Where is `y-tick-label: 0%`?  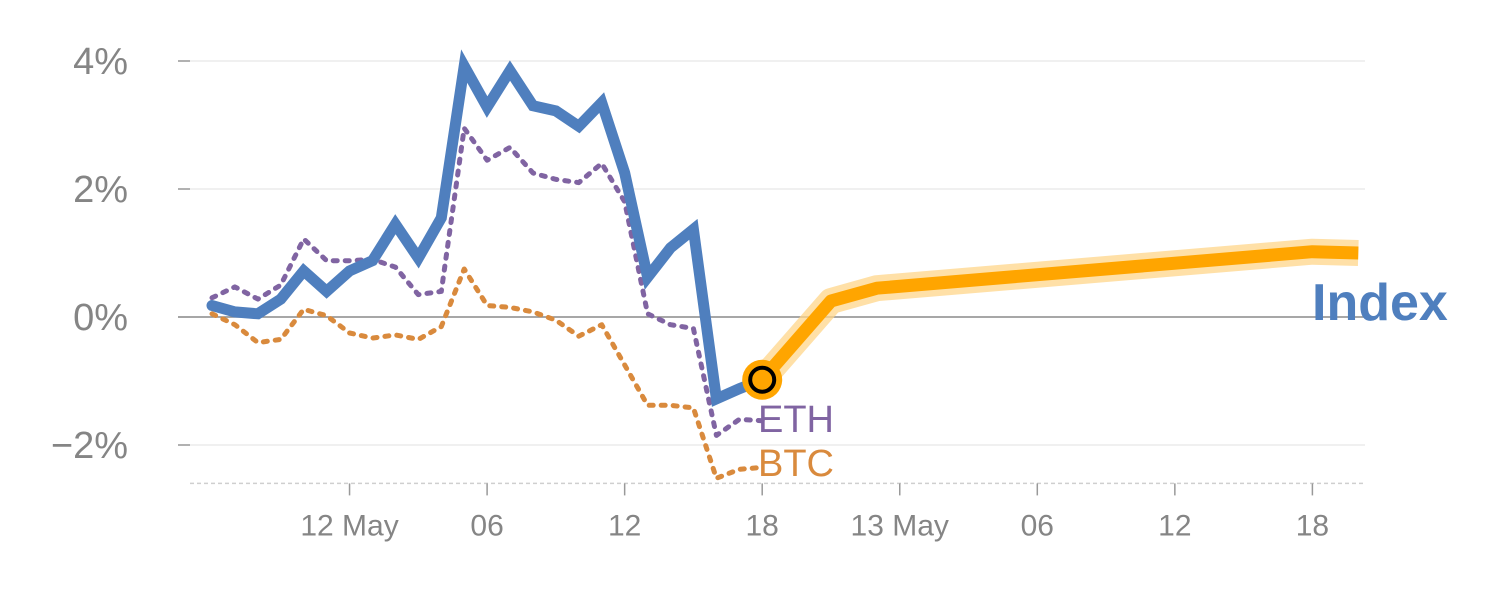
y-tick-label: 0% is located at coordinates (100, 318).